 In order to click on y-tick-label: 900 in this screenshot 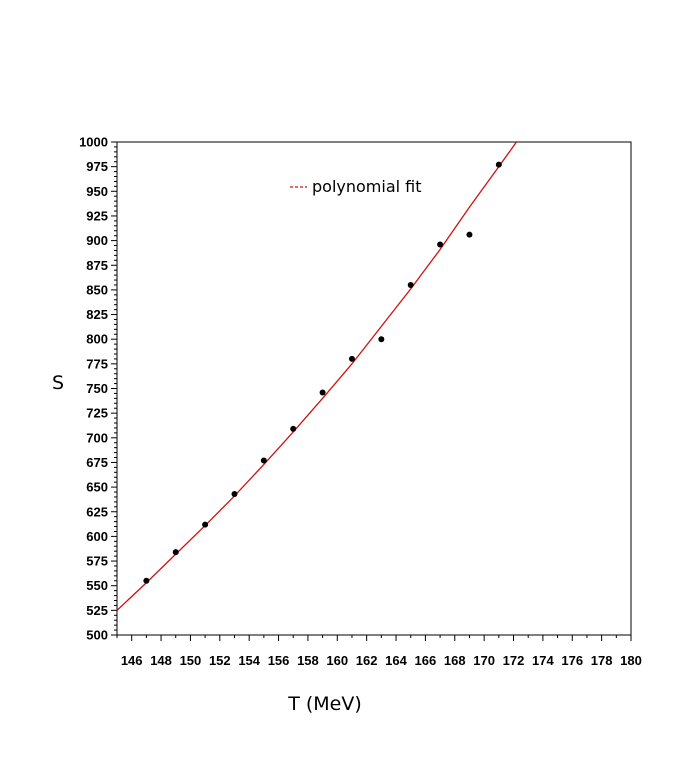, I will do `click(97, 240)`.